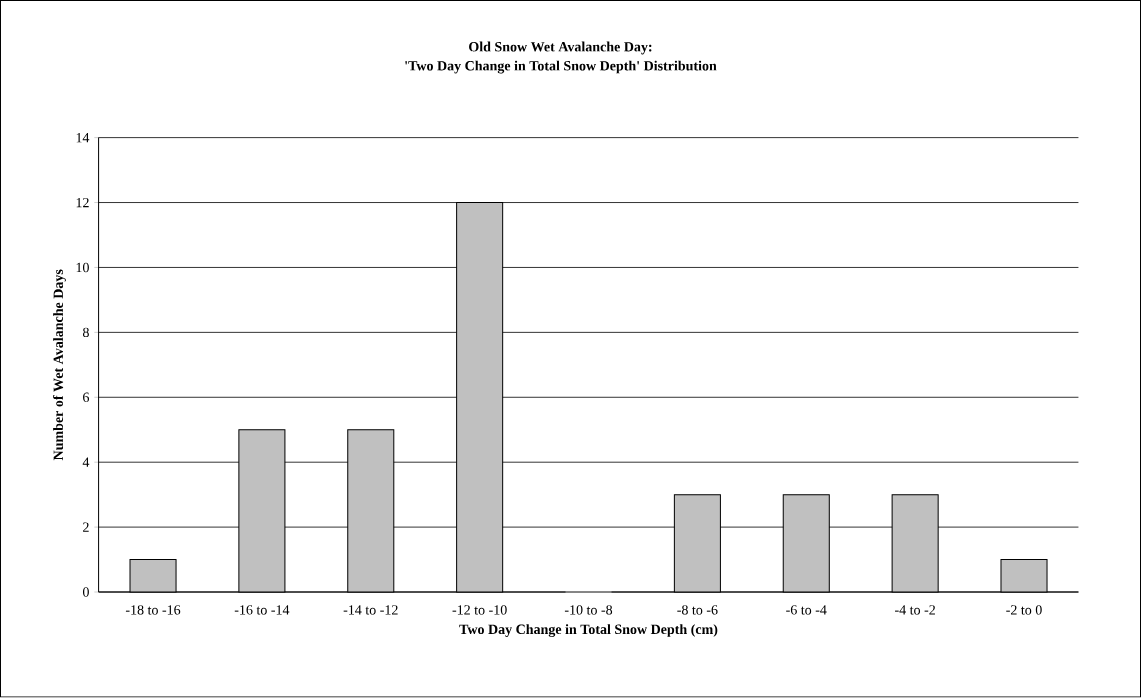  What do you see at coordinates (59, 365) in the screenshot?
I see `y-axis-title: Number of Wet Avalanche Days` at bounding box center [59, 365].